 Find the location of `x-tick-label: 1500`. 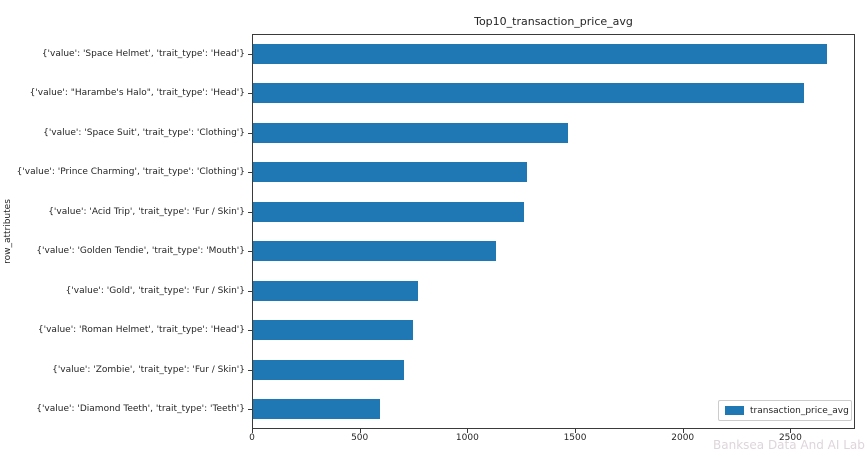

x-tick-label: 1500 is located at coordinates (575, 438).